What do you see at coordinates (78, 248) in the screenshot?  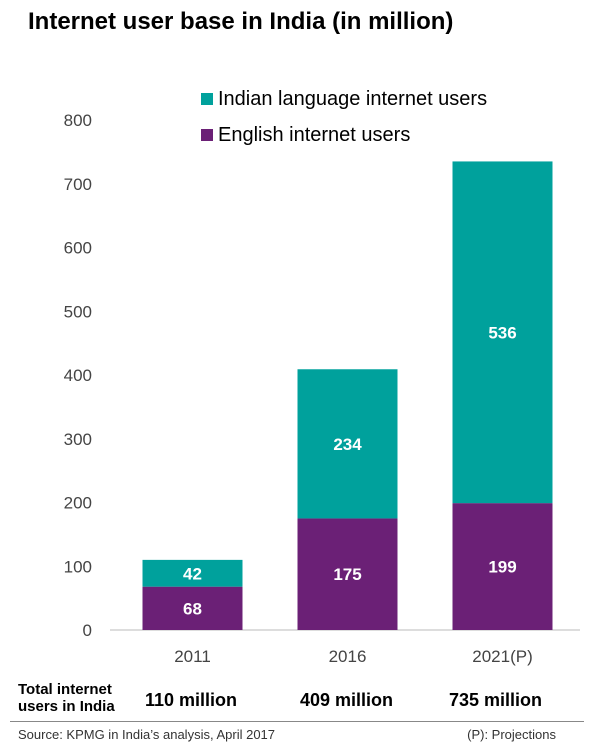 I see `y-tick-label: 600` at bounding box center [78, 248].